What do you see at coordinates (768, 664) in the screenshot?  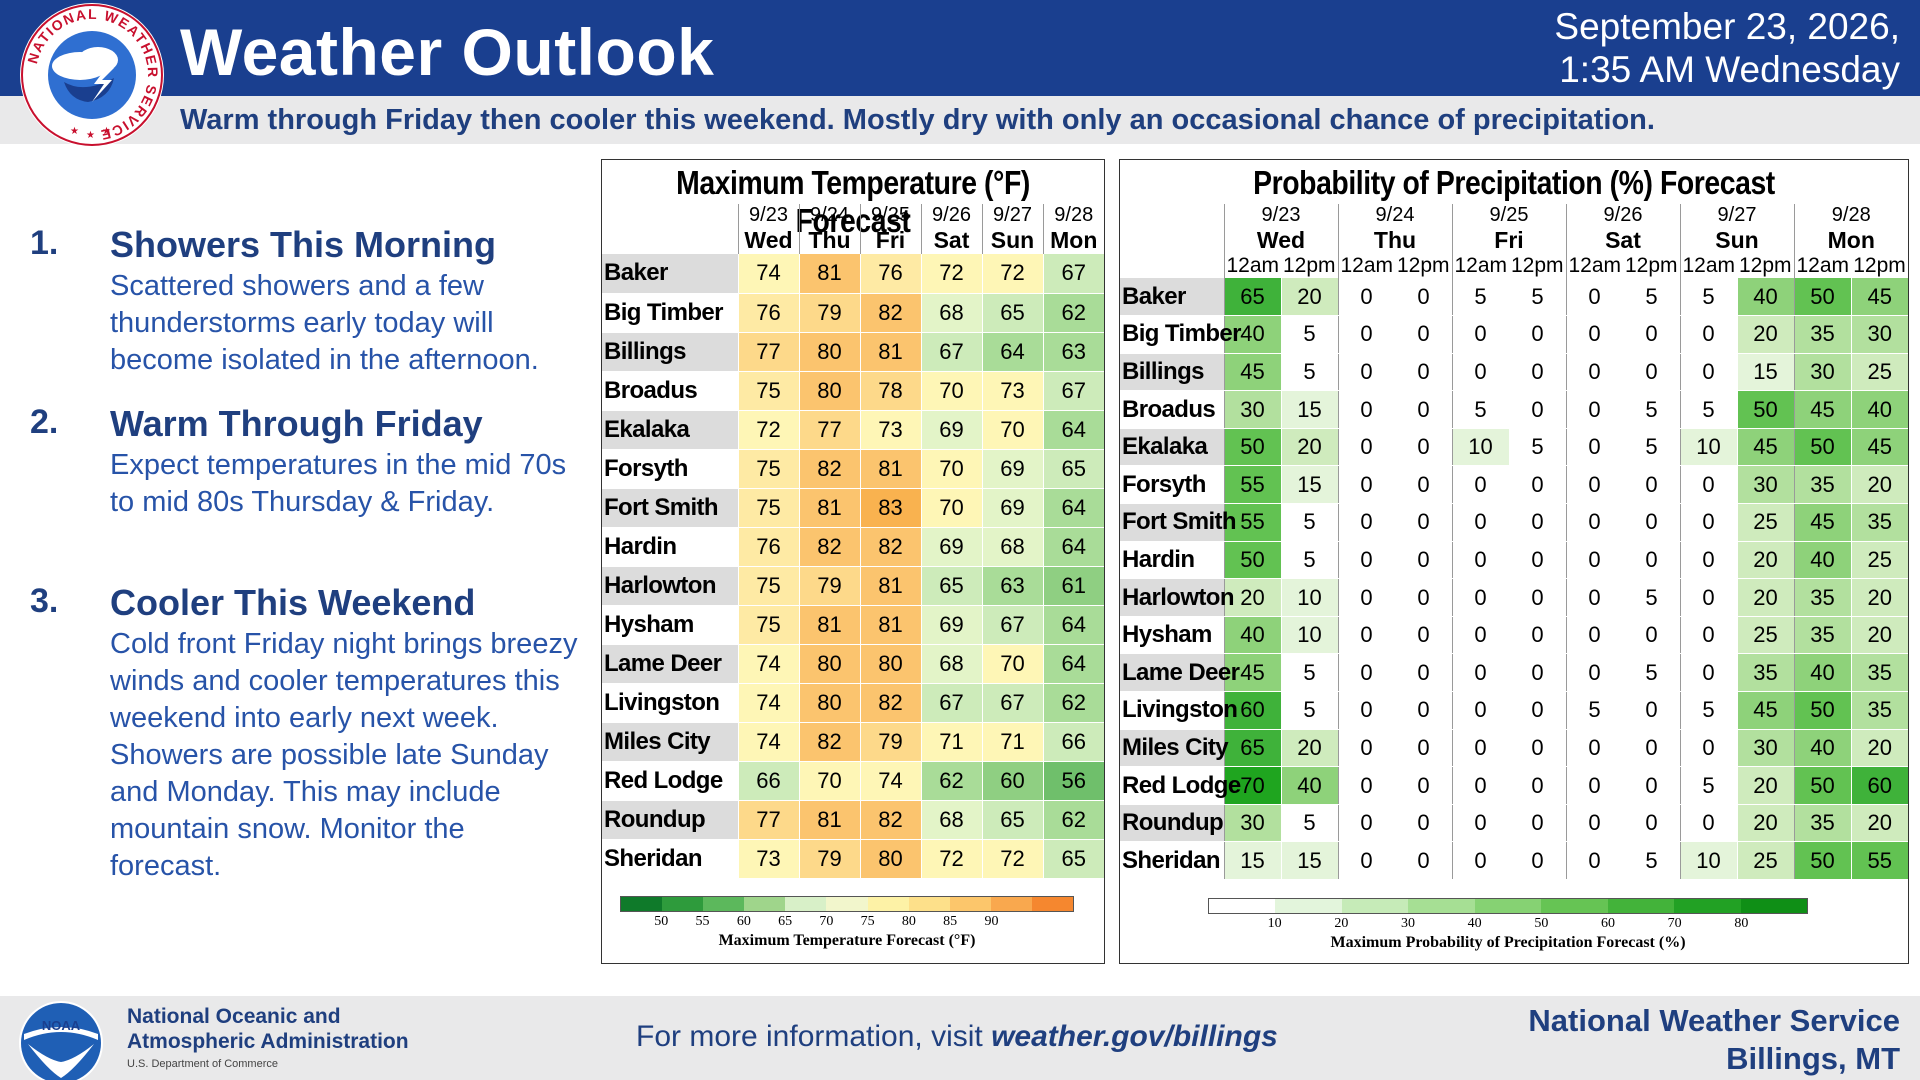 I see `temperature-cell: 74` at bounding box center [768, 664].